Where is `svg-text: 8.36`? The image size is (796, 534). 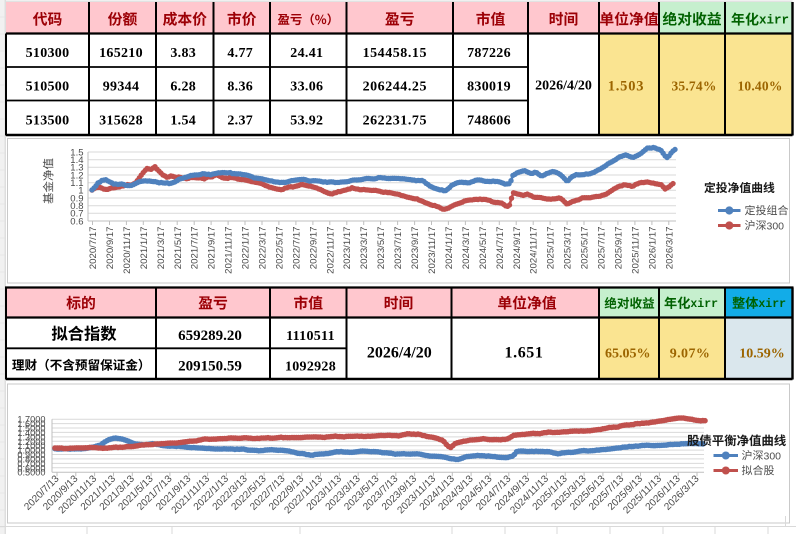
svg-text: 8.36 is located at coordinates (240, 86).